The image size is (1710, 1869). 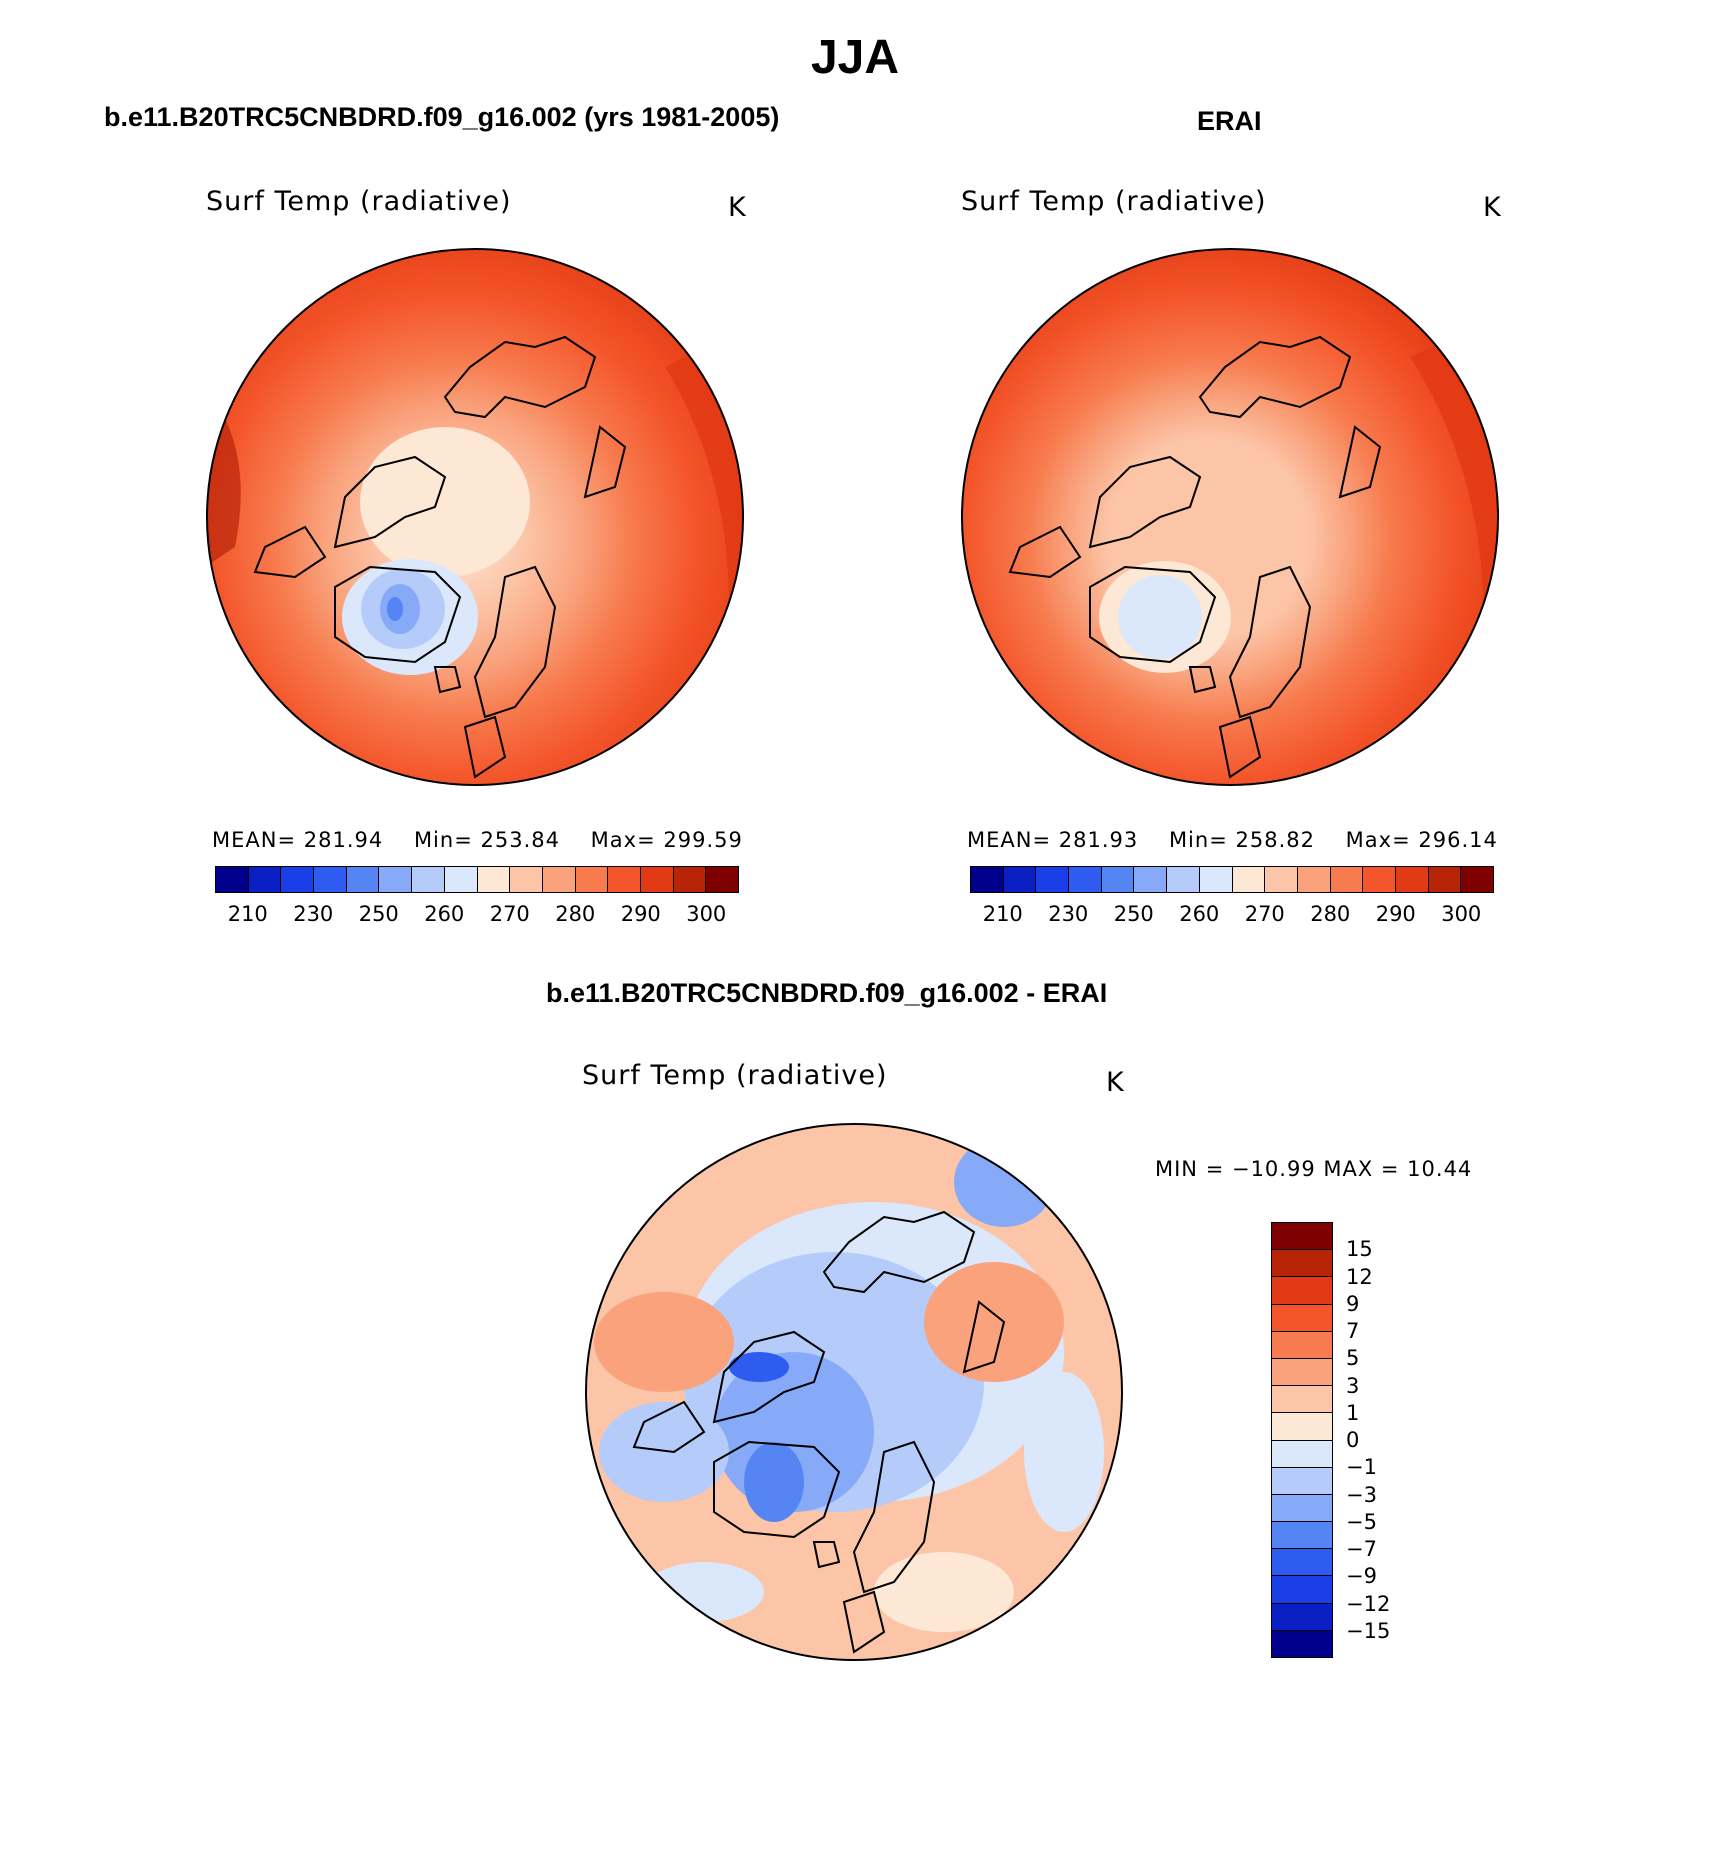 I want to click on colorbar-tick-label: 0, so click(x=1353, y=1440).